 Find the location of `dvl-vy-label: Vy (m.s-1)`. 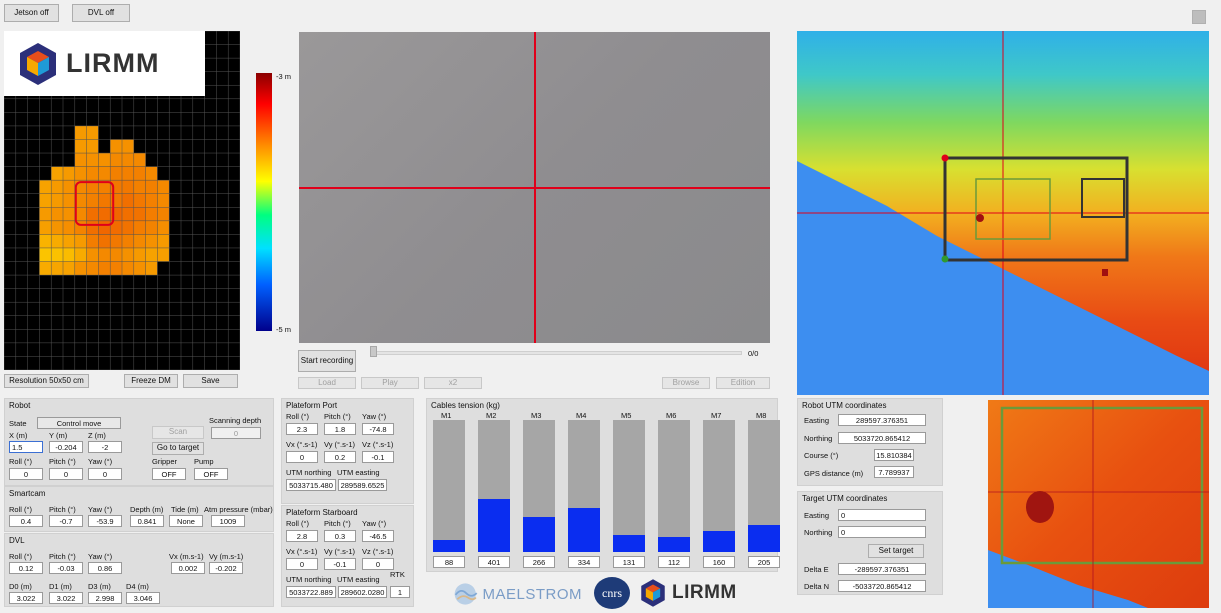

dvl-vy-label: Vy (m.s-1) is located at coordinates (226, 556).